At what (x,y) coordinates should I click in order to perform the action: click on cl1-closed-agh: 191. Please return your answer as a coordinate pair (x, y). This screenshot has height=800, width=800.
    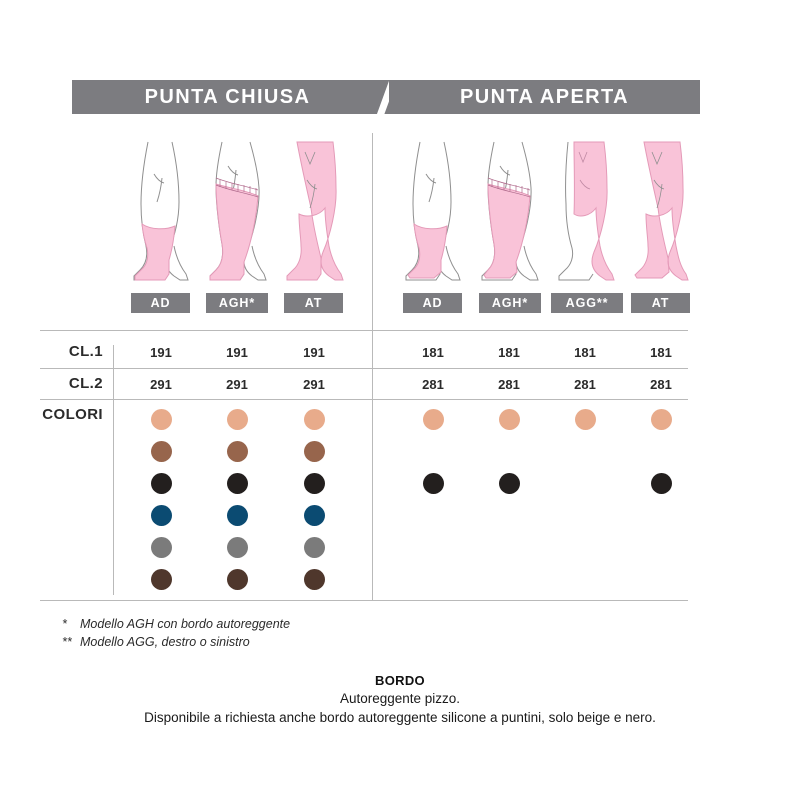
    Looking at the image, I should click on (237, 352).